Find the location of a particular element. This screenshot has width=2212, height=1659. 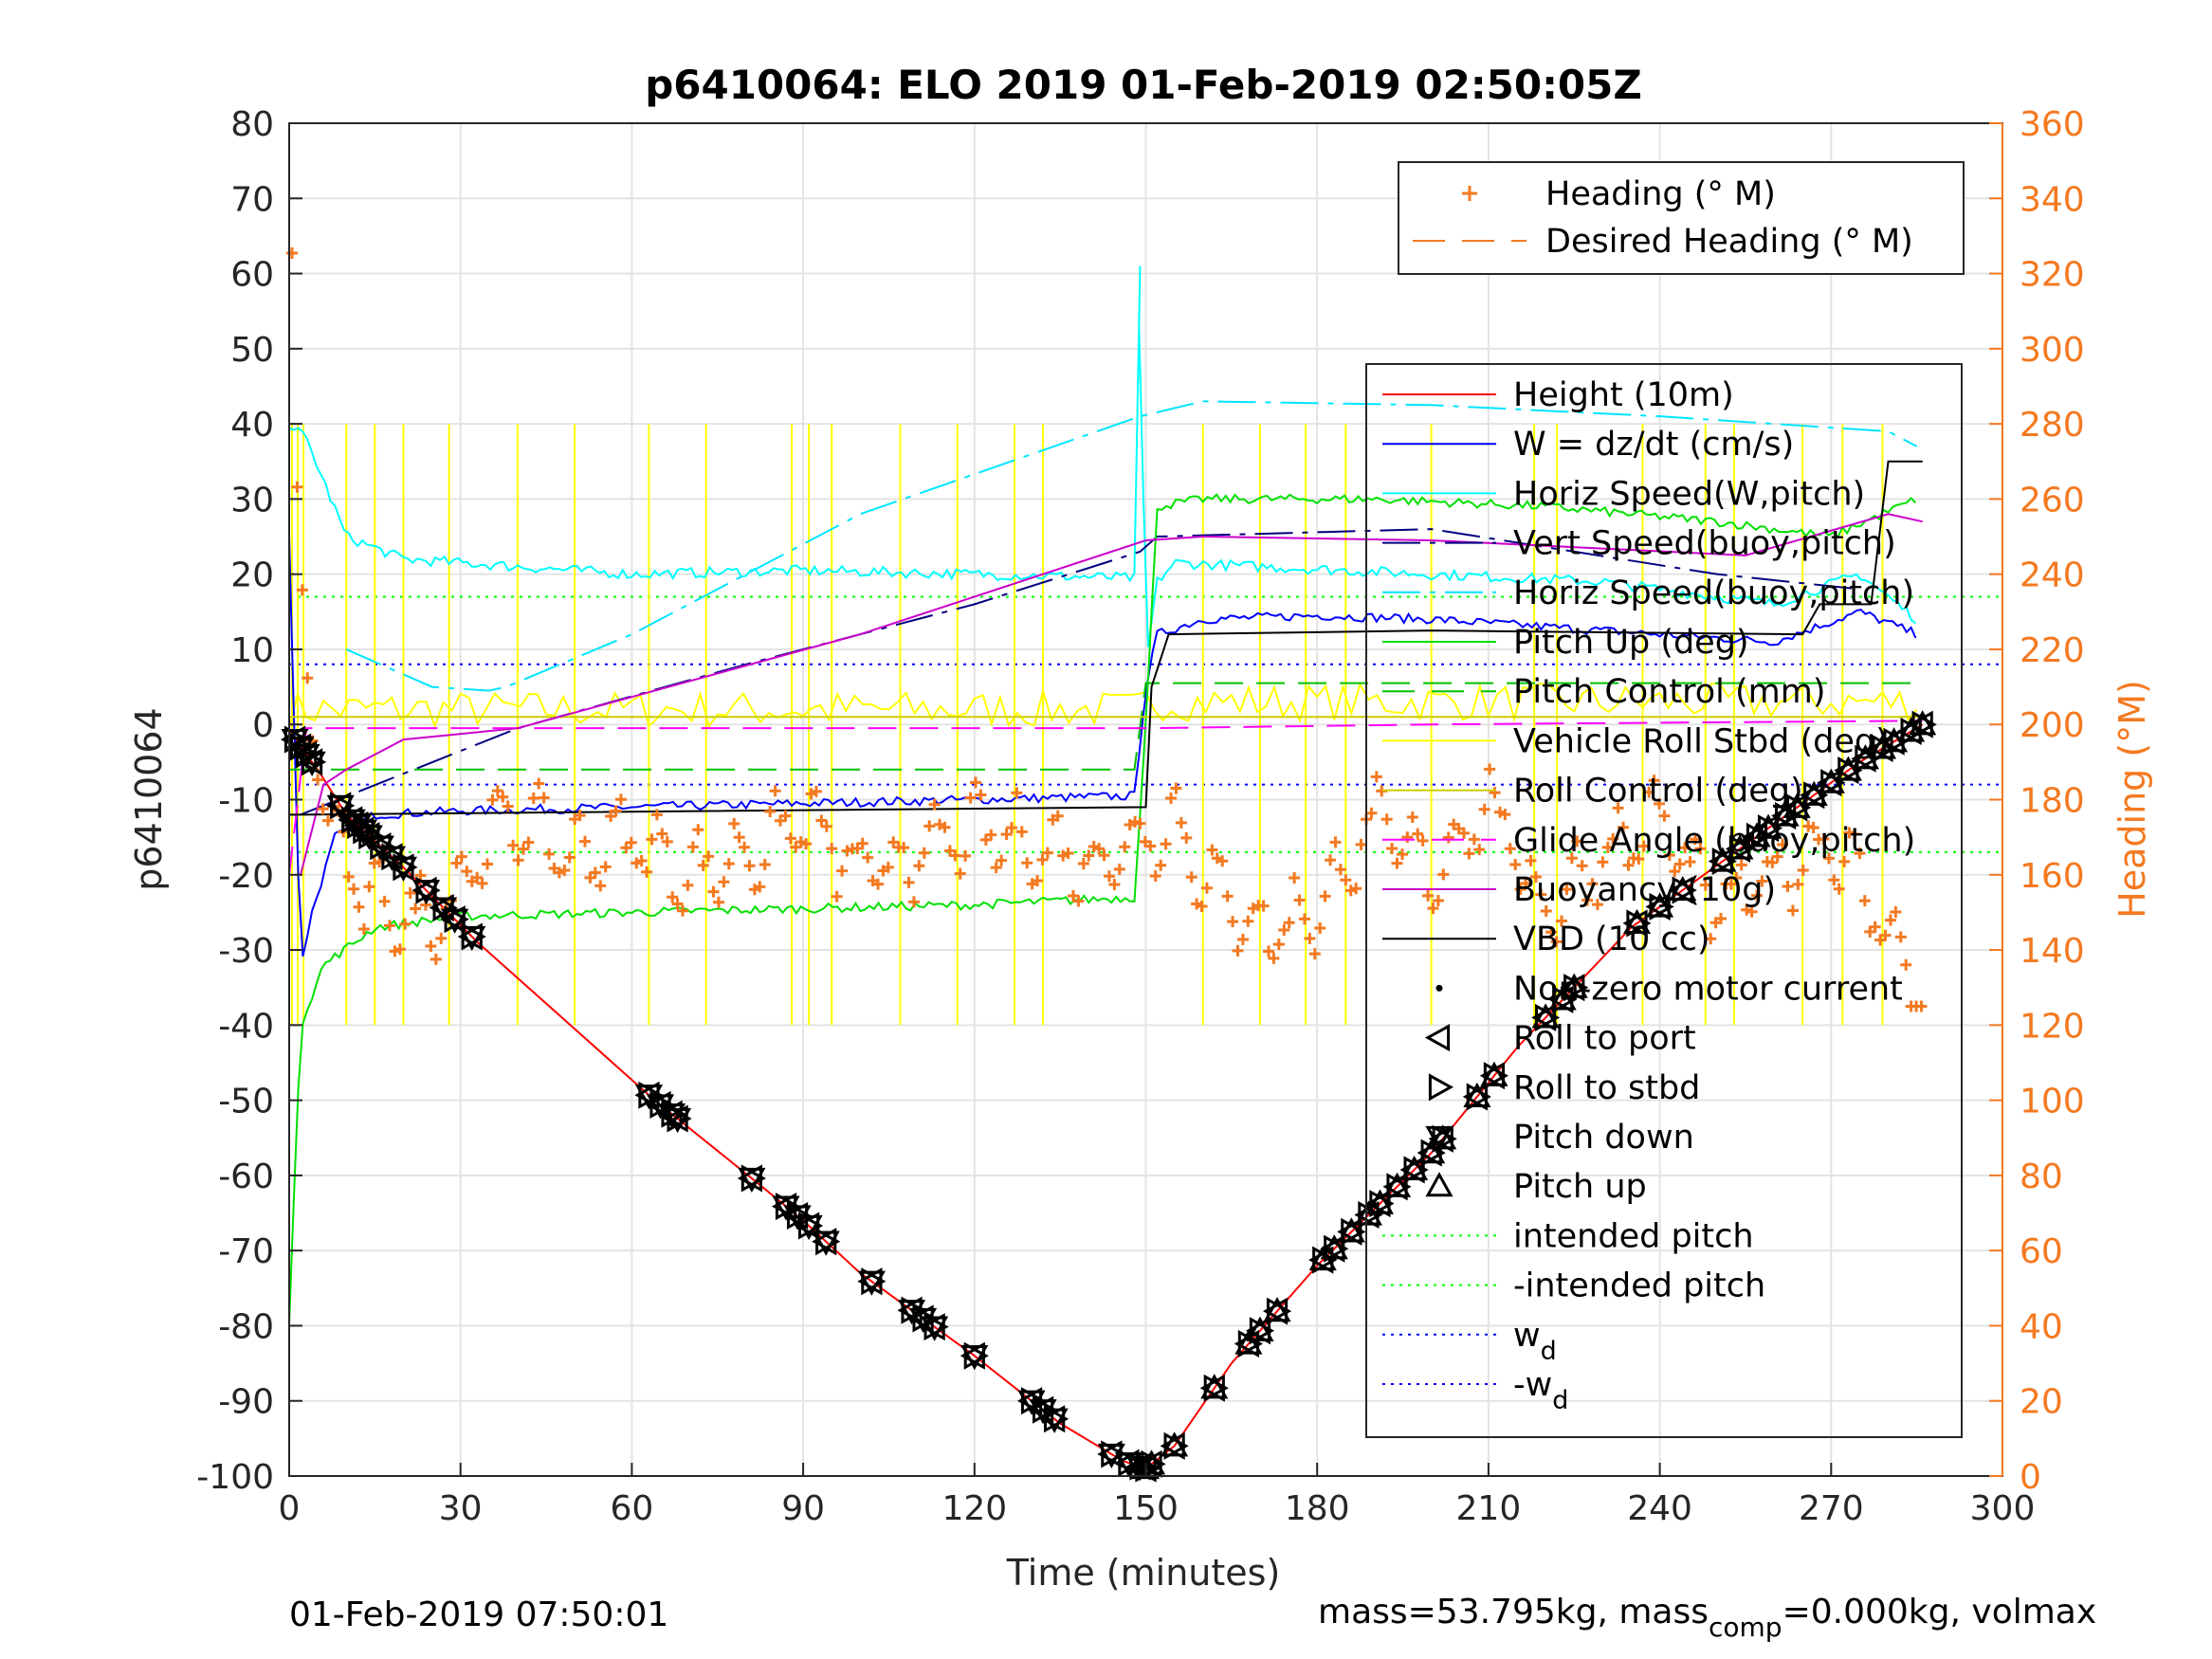

y2-axis-label: Heading (°M) is located at coordinates (2132, 799).